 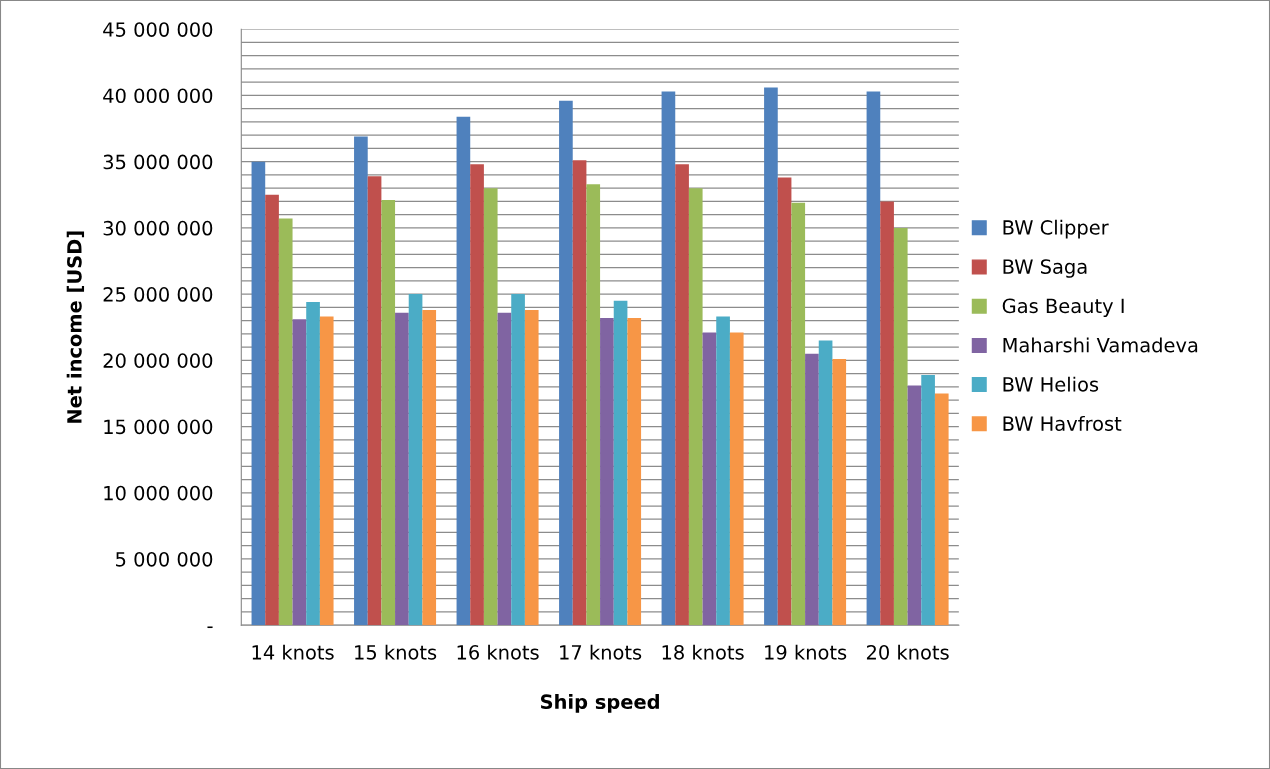 I want to click on legend-label: Maharshi Vamadeva, so click(x=1100, y=345).